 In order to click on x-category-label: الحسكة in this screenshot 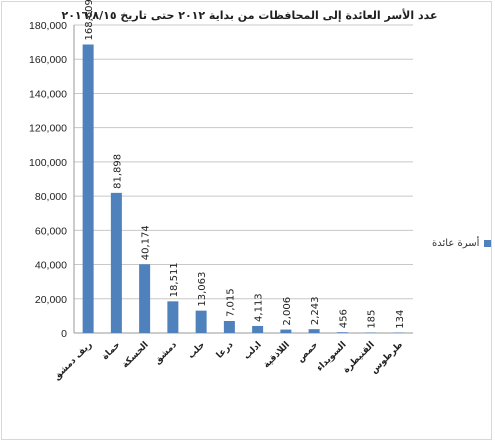, I will do `click(135, 355)`.